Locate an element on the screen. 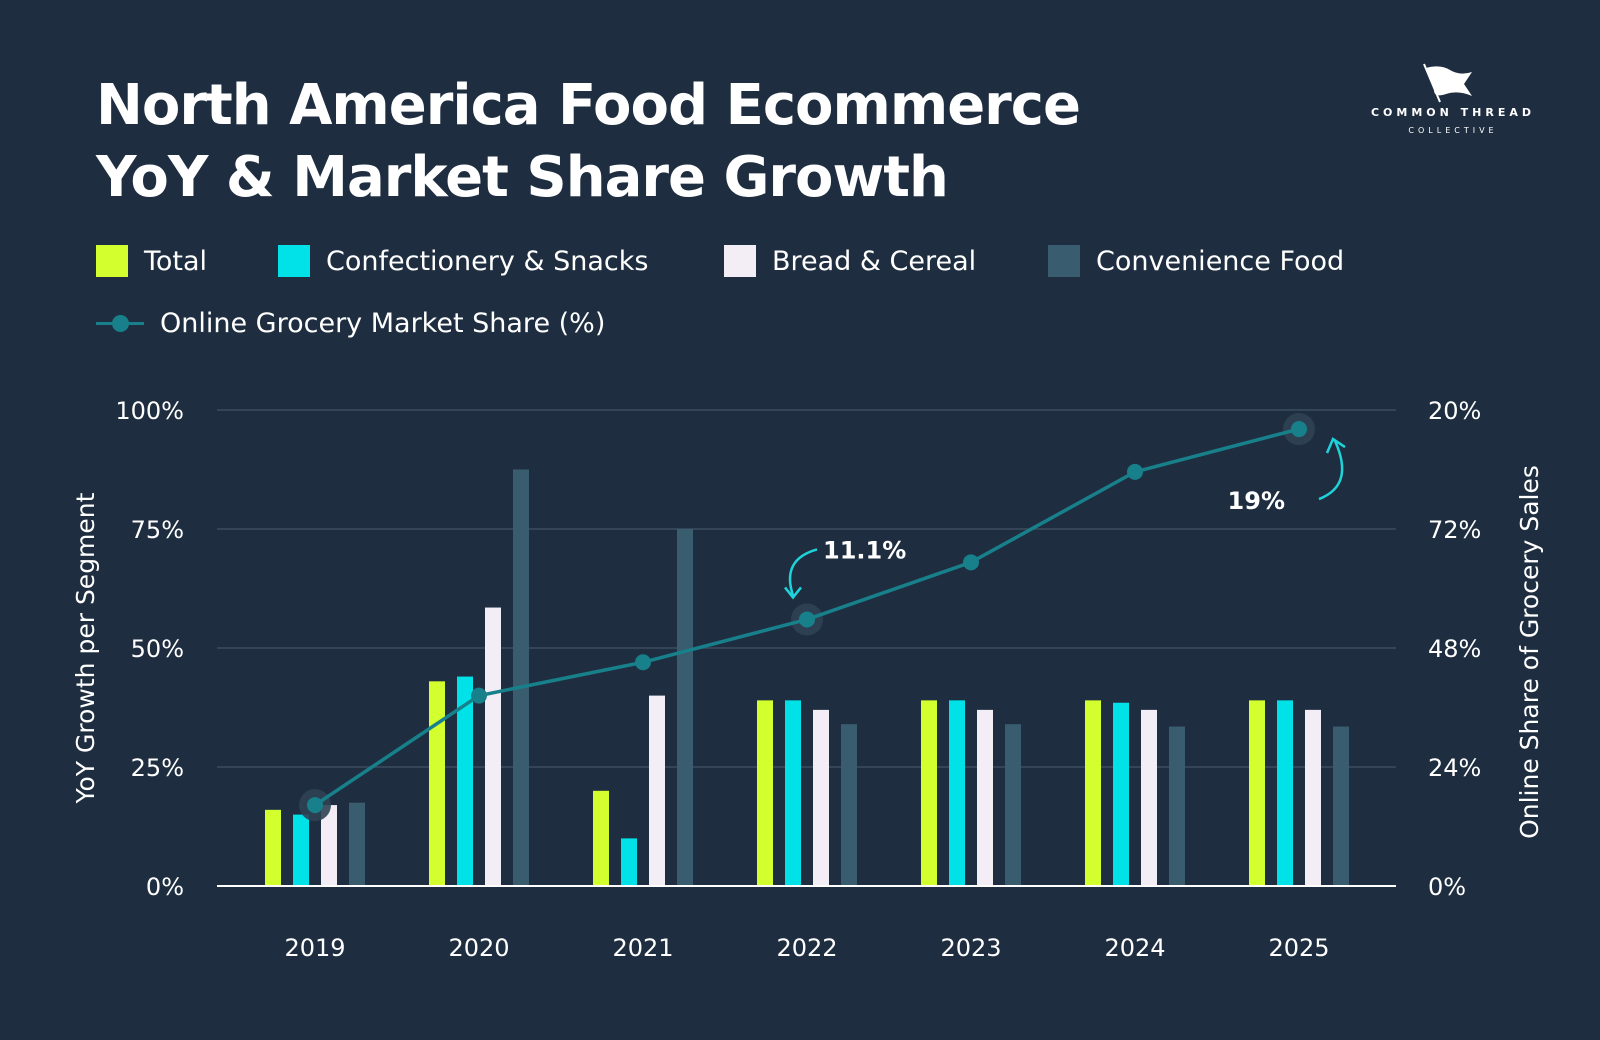 Image resolution: width=1600 pixels, height=1040 pixels. left-axis-ticks: 0% 25% 50% 75% 100% is located at coordinates (149, 649).